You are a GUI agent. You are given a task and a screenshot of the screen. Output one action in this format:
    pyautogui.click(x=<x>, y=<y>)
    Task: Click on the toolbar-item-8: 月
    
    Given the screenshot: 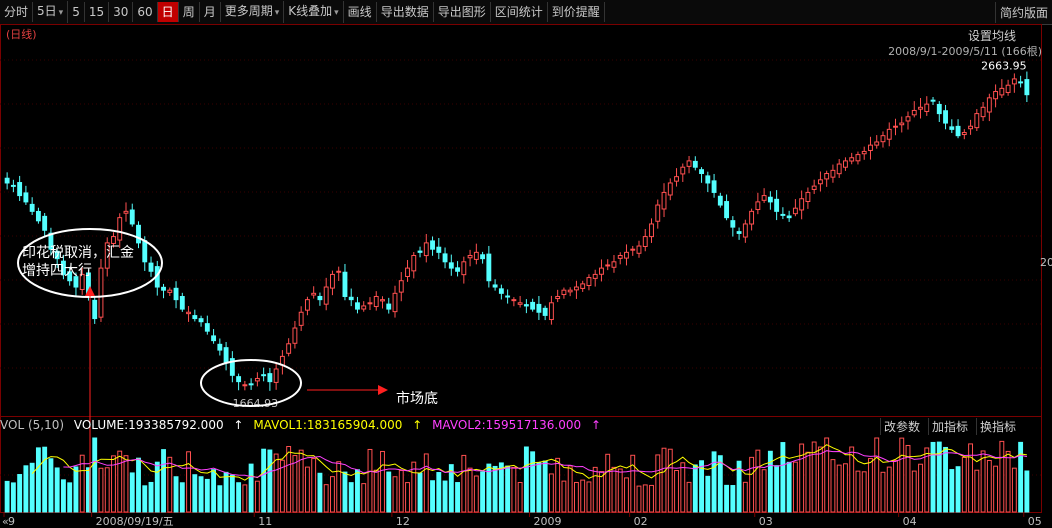 What is the action you would take?
    pyautogui.click(x=210, y=12)
    